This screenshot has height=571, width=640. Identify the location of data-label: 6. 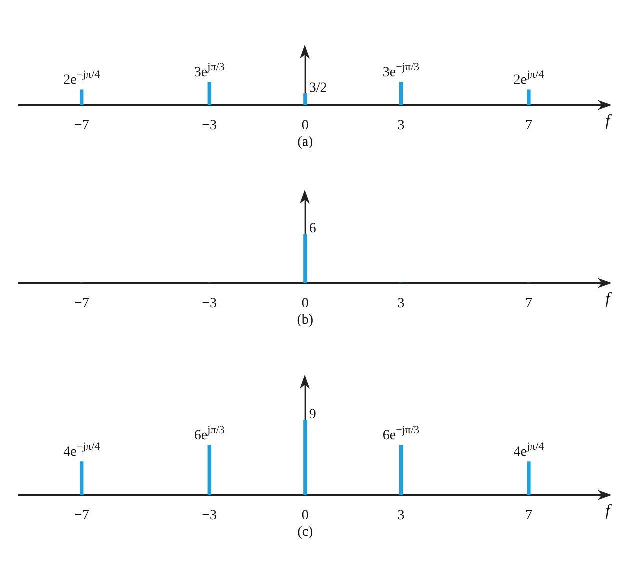
(312, 229).